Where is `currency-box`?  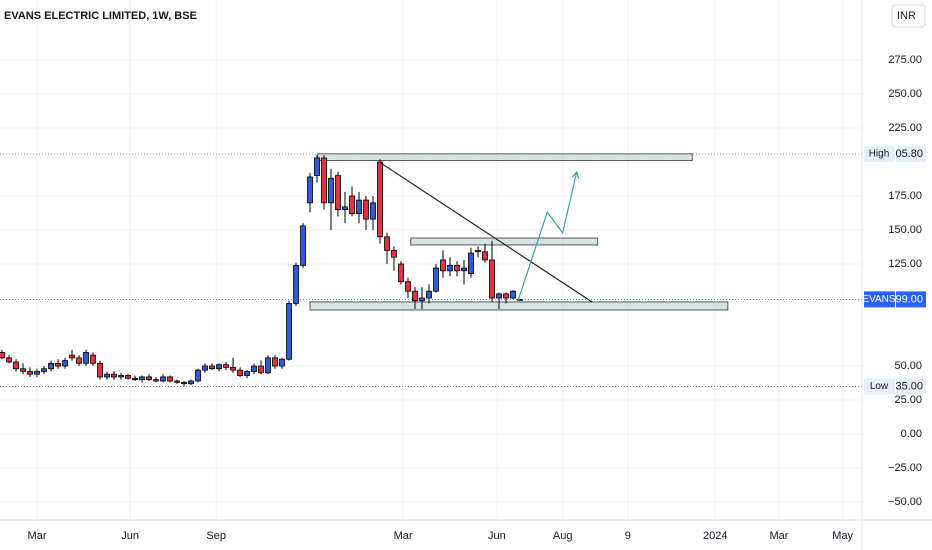
currency-box is located at coordinates (908, 16).